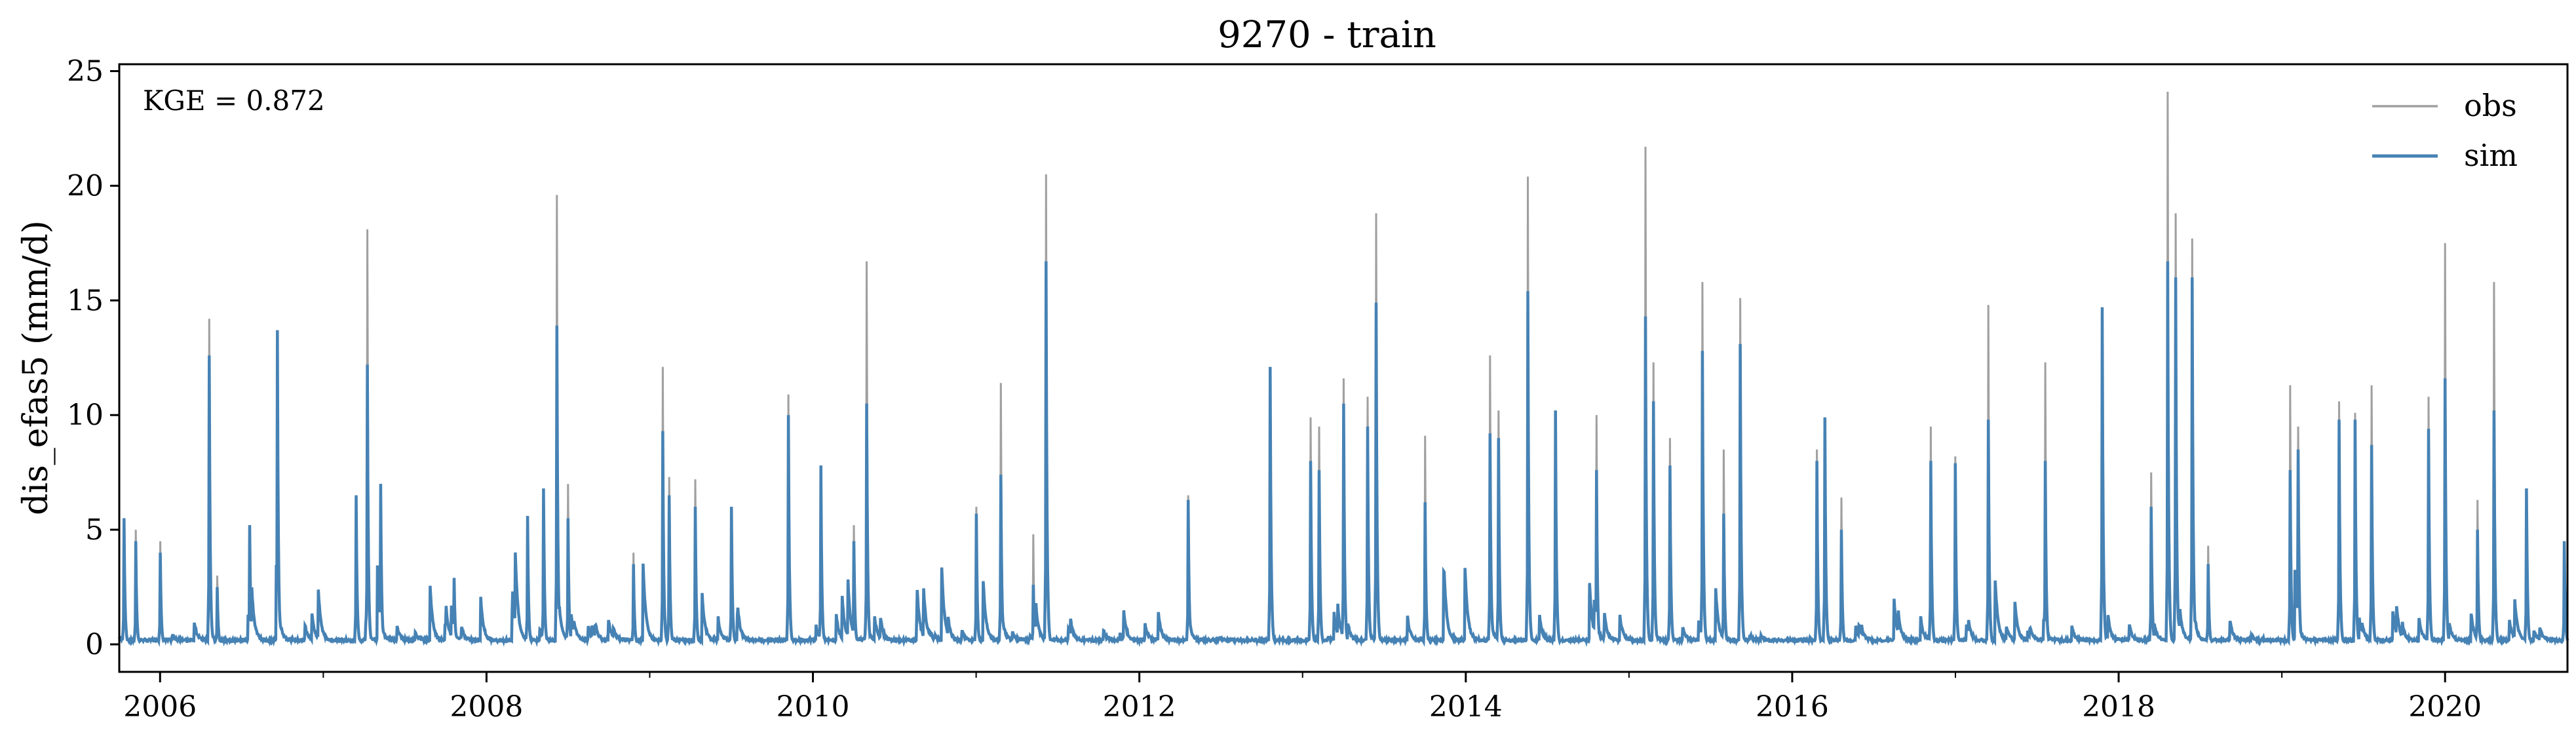 Image resolution: width=2576 pixels, height=742 pixels. What do you see at coordinates (94, 644) in the screenshot?
I see `y-tick-label: 0` at bounding box center [94, 644].